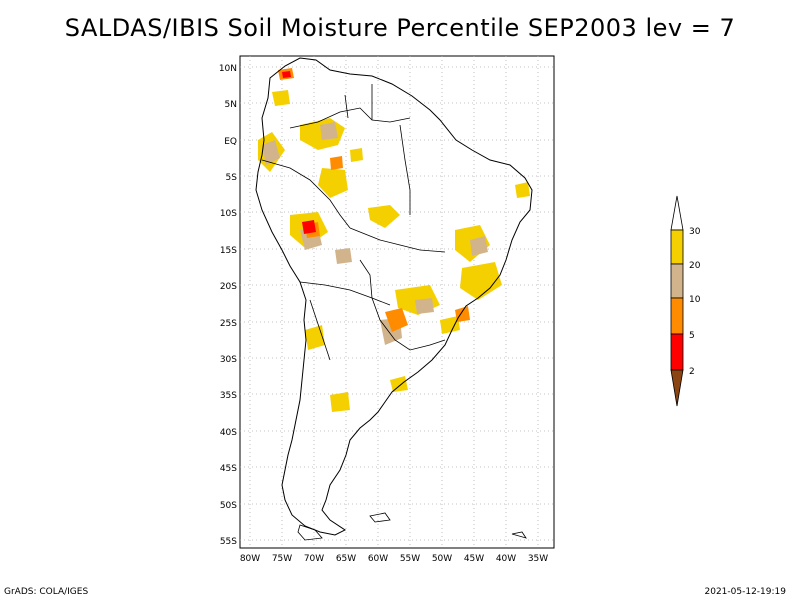  Describe the element at coordinates (695, 300) in the screenshot. I see `legend-label: 10` at that location.